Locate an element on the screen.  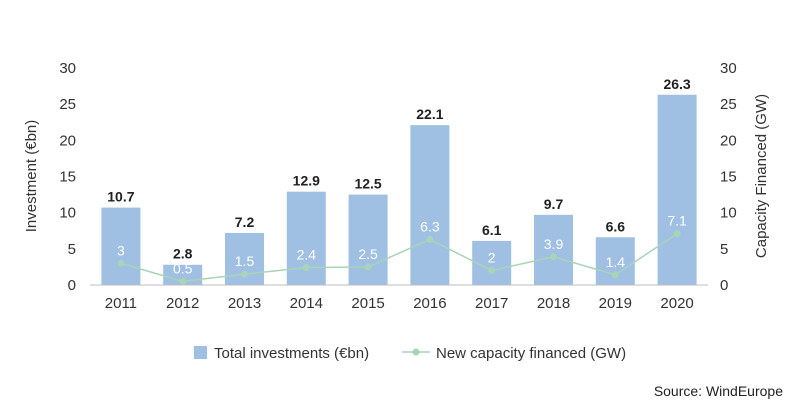
x-tick-label: 2018 is located at coordinates (553, 303).